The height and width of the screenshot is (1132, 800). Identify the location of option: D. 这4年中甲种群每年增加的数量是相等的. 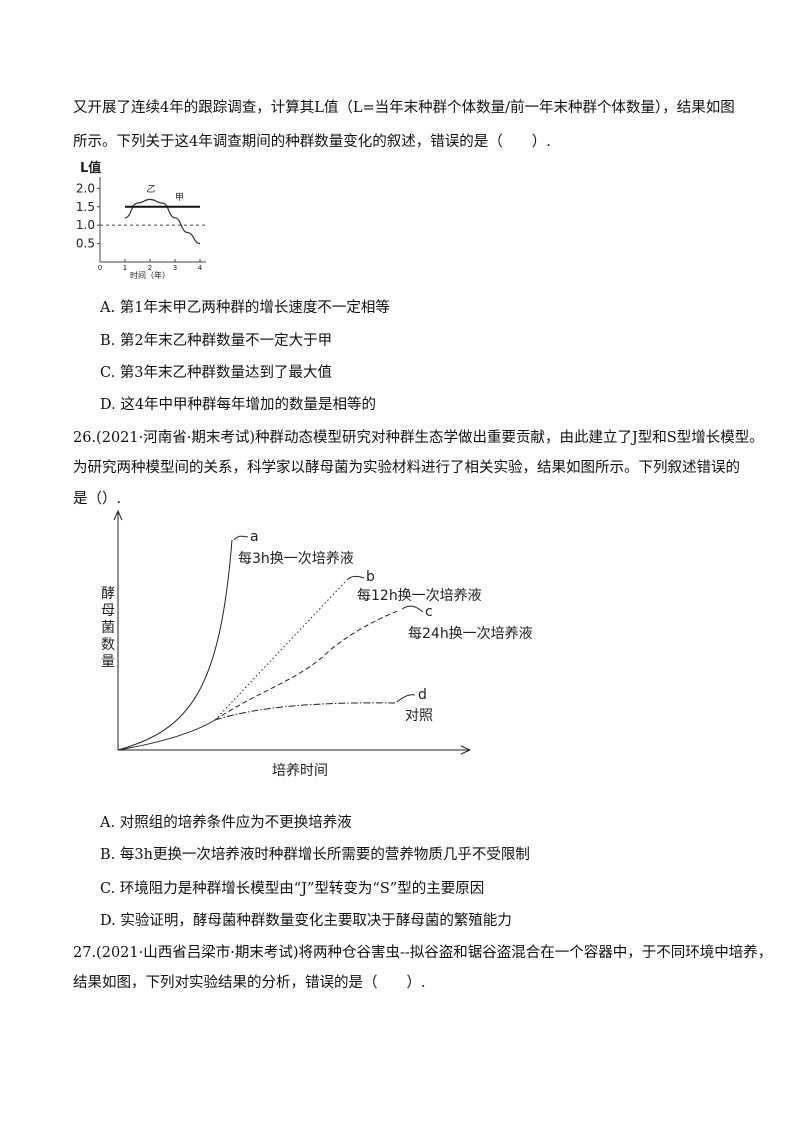
(238, 405).